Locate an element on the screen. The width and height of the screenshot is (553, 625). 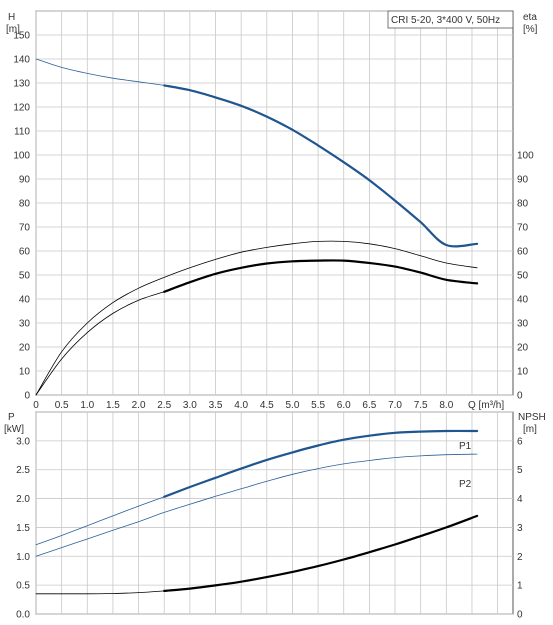
right-axis-tick-label: 4 is located at coordinates (520, 499).